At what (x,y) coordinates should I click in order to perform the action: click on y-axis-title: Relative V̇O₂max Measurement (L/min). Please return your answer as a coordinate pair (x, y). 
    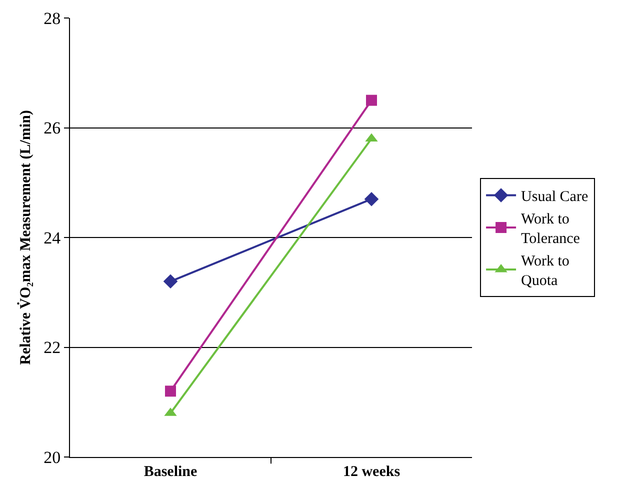
    Looking at the image, I should click on (25, 237).